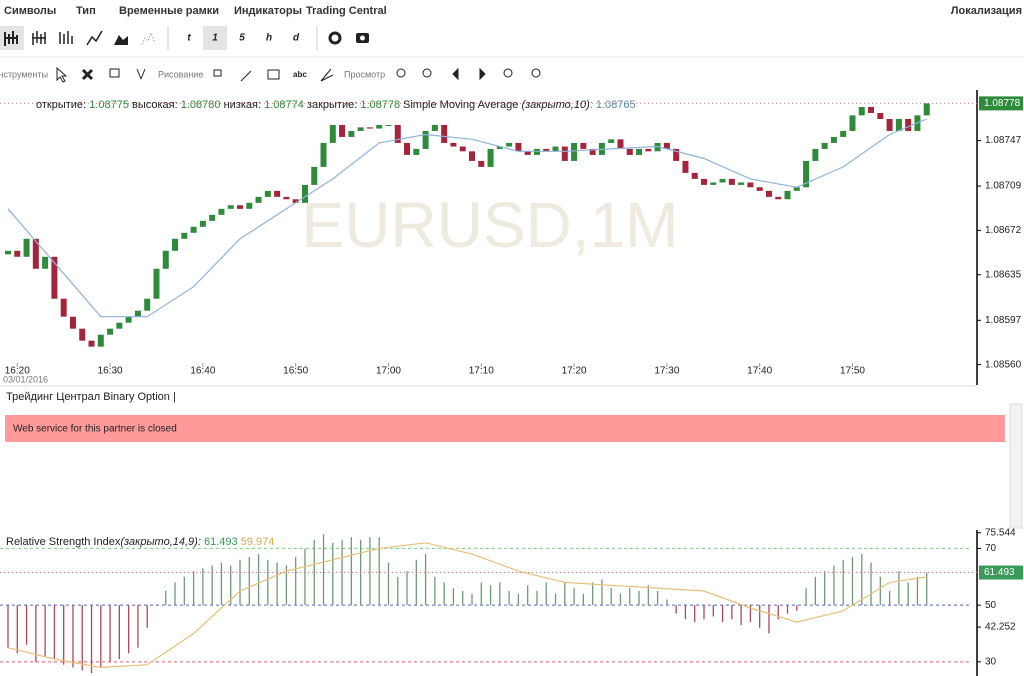 The height and width of the screenshot is (676, 1024). I want to click on icon-fib, so click(327, 75).